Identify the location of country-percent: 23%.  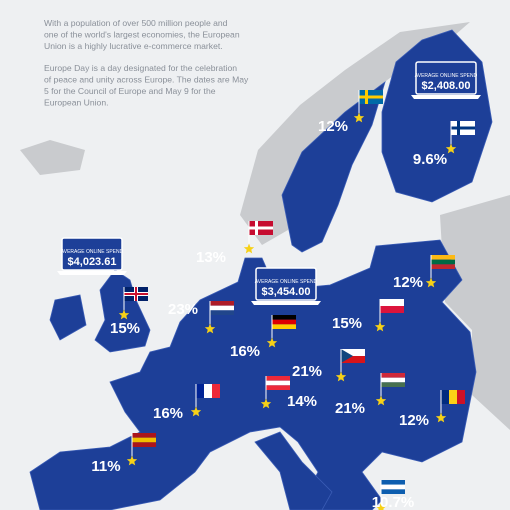
(183, 309).